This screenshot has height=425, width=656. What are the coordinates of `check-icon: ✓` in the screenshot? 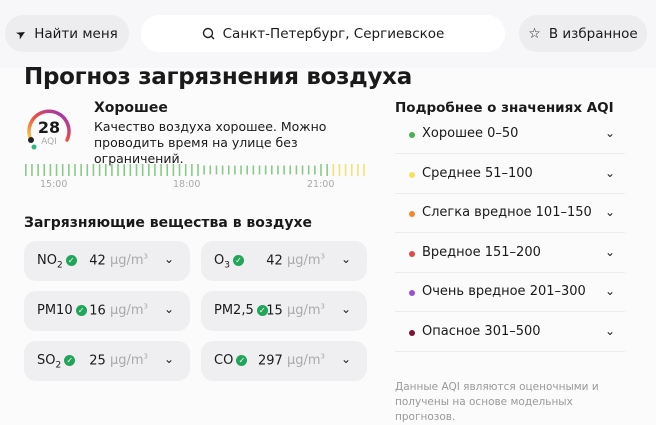 It's located at (81, 310).